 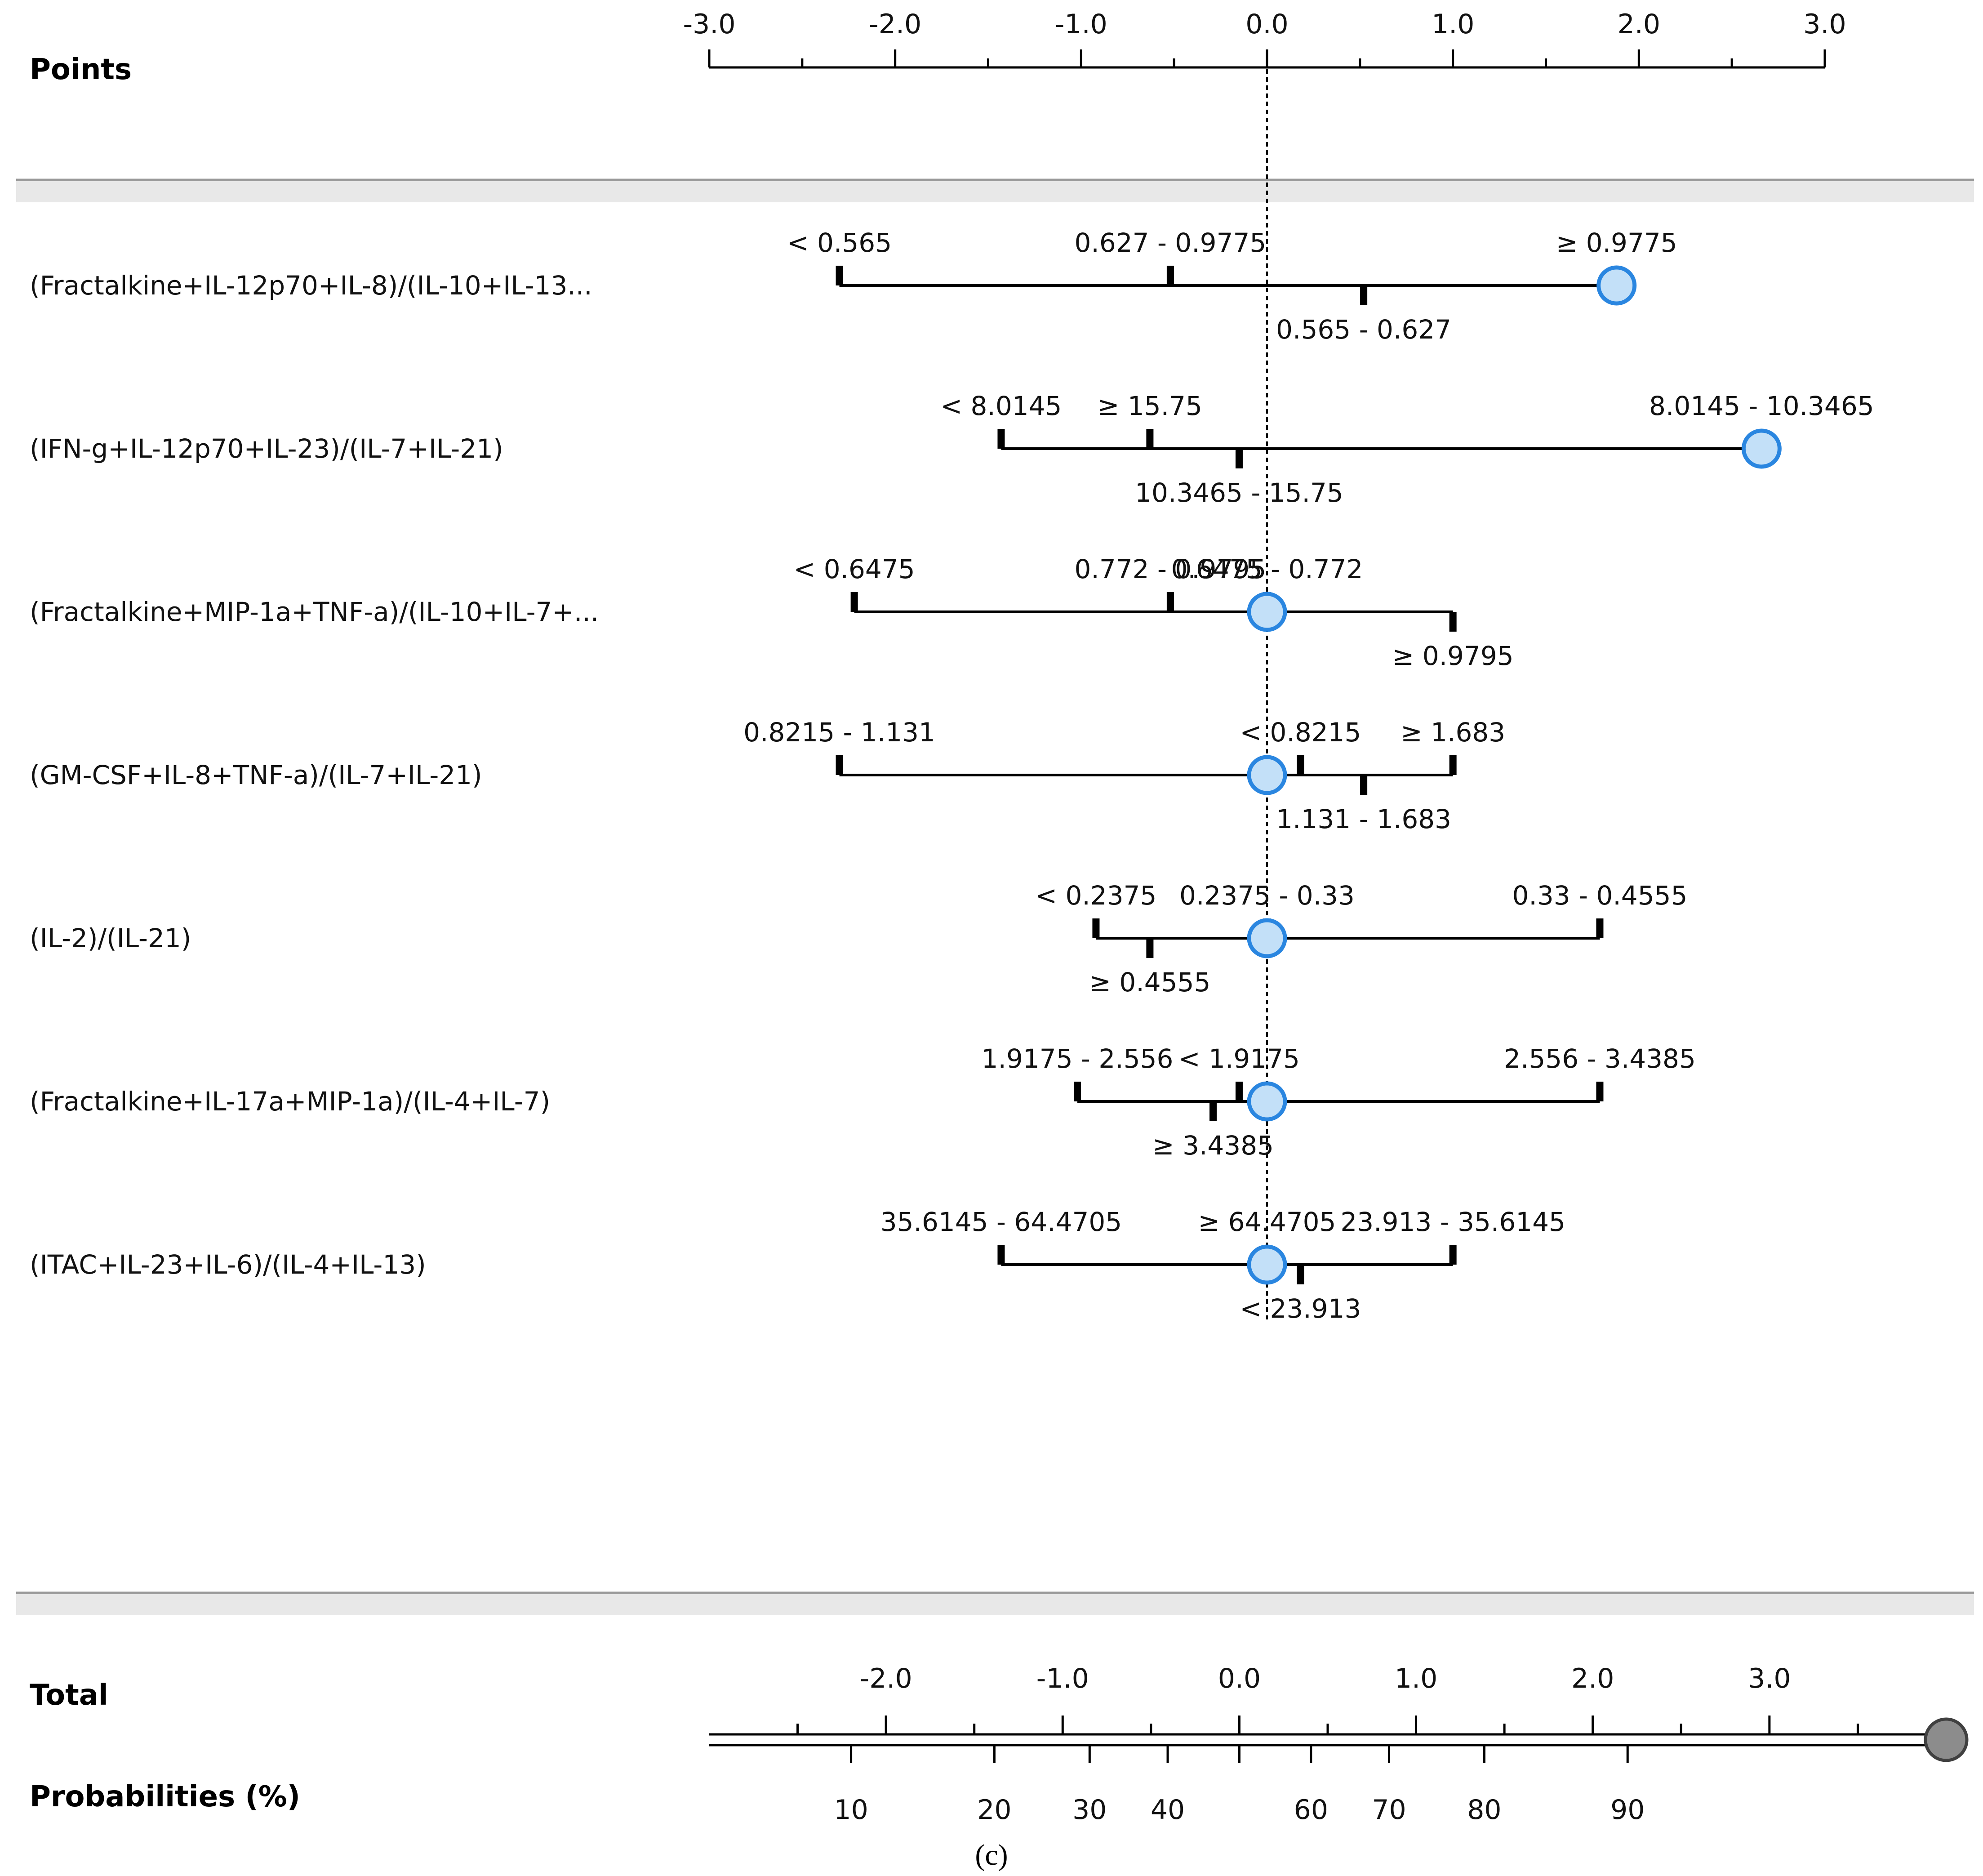 What do you see at coordinates (1824, 24) in the screenshot?
I see `points-tick-label: 3.0` at bounding box center [1824, 24].